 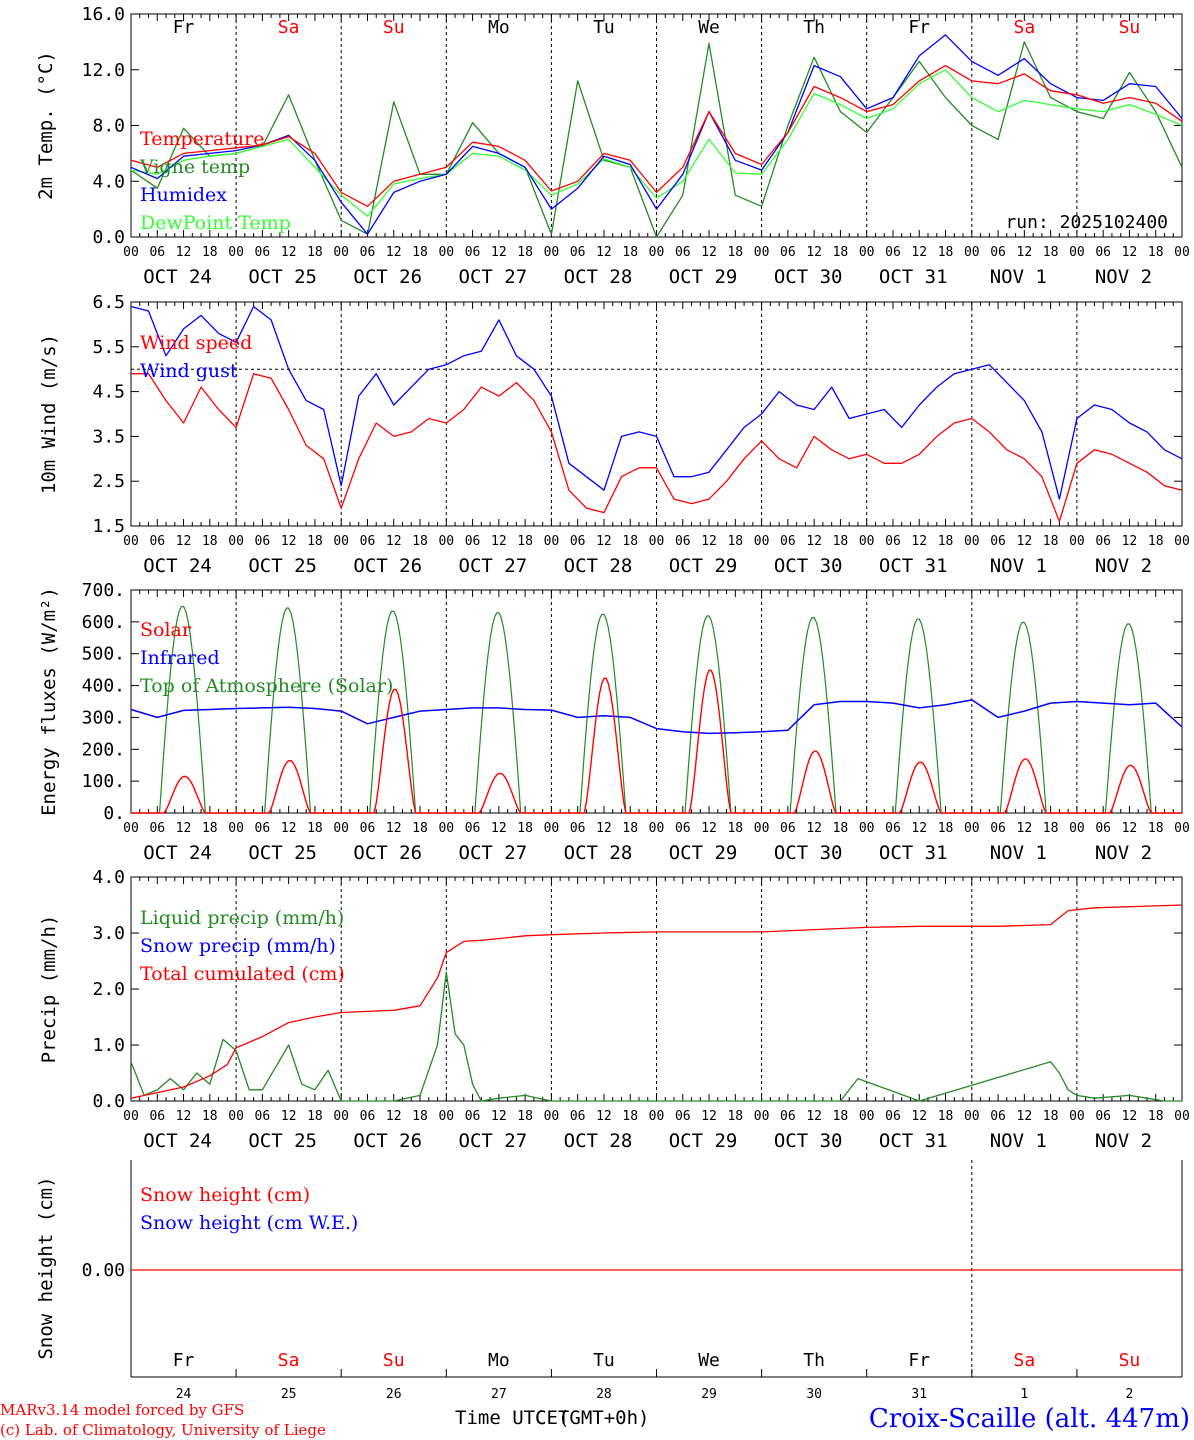 I want to click on day-name: Fr, so click(x=919, y=1360).